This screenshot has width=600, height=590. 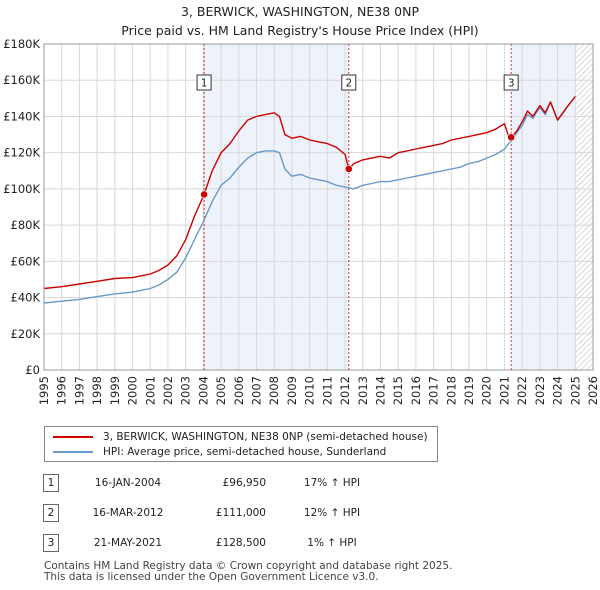 What do you see at coordinates (487, 390) in the screenshot?
I see `x-tick-label: 2020` at bounding box center [487, 390].